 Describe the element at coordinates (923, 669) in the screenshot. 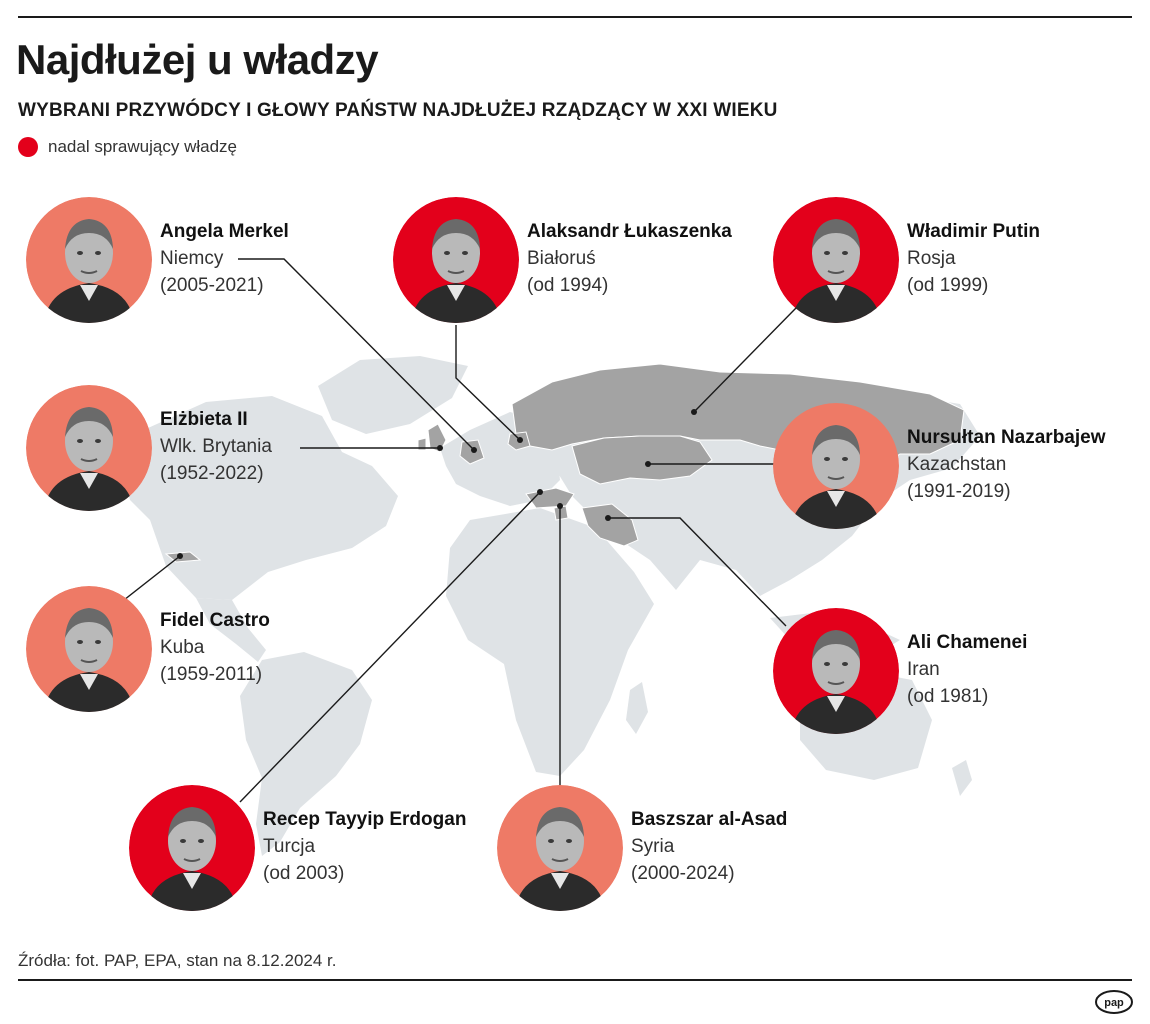

I see `leader-country: Iran` at that location.